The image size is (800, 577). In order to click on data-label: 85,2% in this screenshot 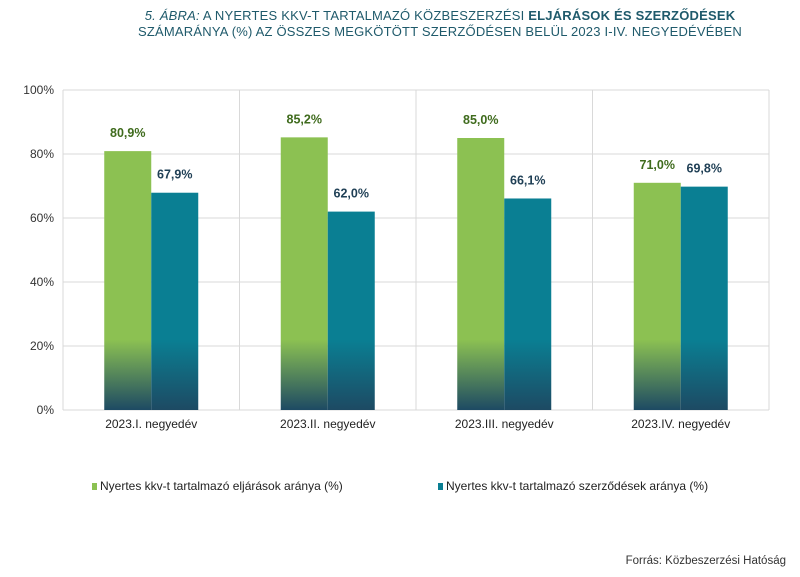, I will do `click(304, 119)`.